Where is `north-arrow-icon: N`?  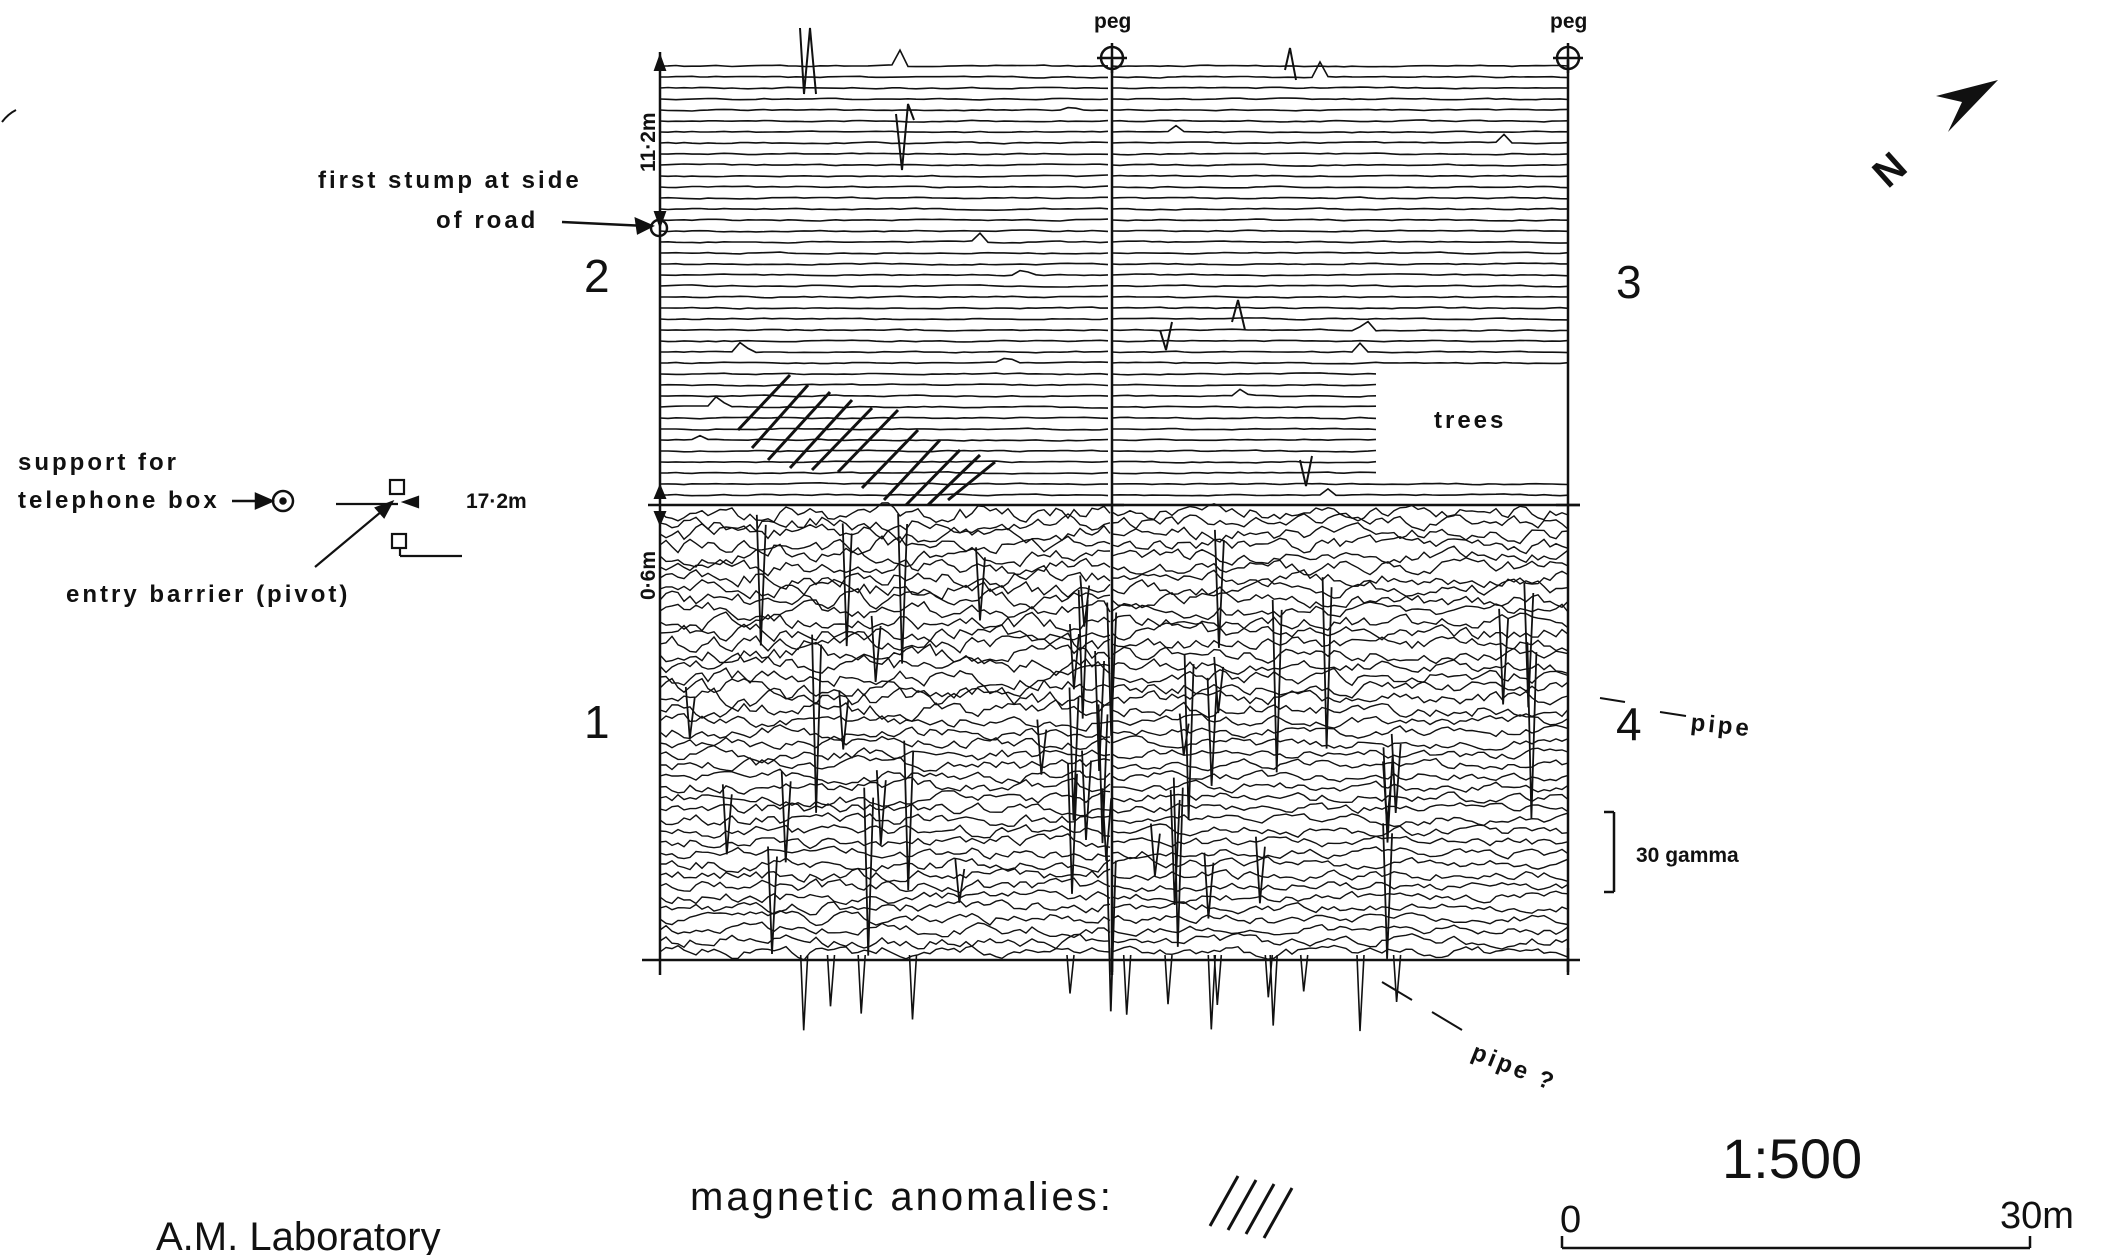 north-arrow-icon: N is located at coordinates (1931, 138).